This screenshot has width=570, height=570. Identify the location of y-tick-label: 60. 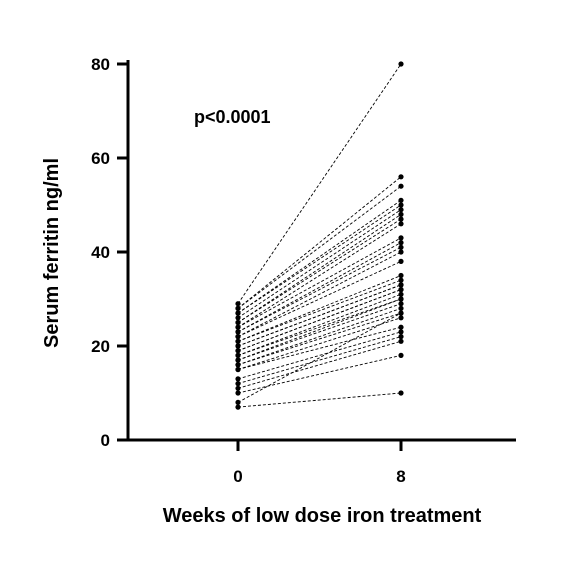
(100, 158).